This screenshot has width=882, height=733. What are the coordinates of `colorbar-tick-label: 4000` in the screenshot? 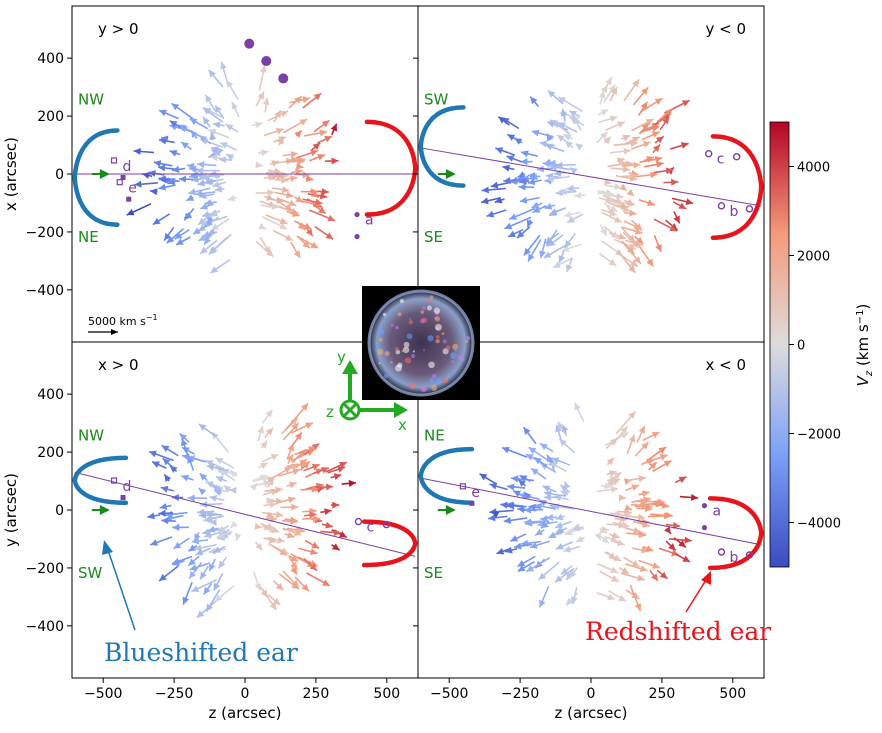 It's located at (813, 168).